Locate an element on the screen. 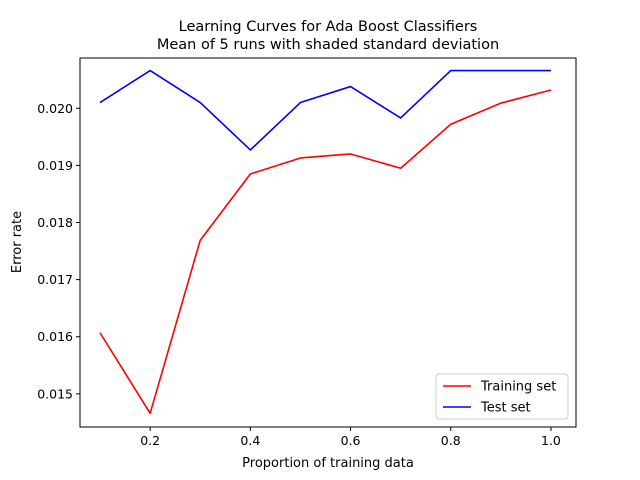 The width and height of the screenshot is (640, 480). legend-label-0: Training set is located at coordinates (518, 387).